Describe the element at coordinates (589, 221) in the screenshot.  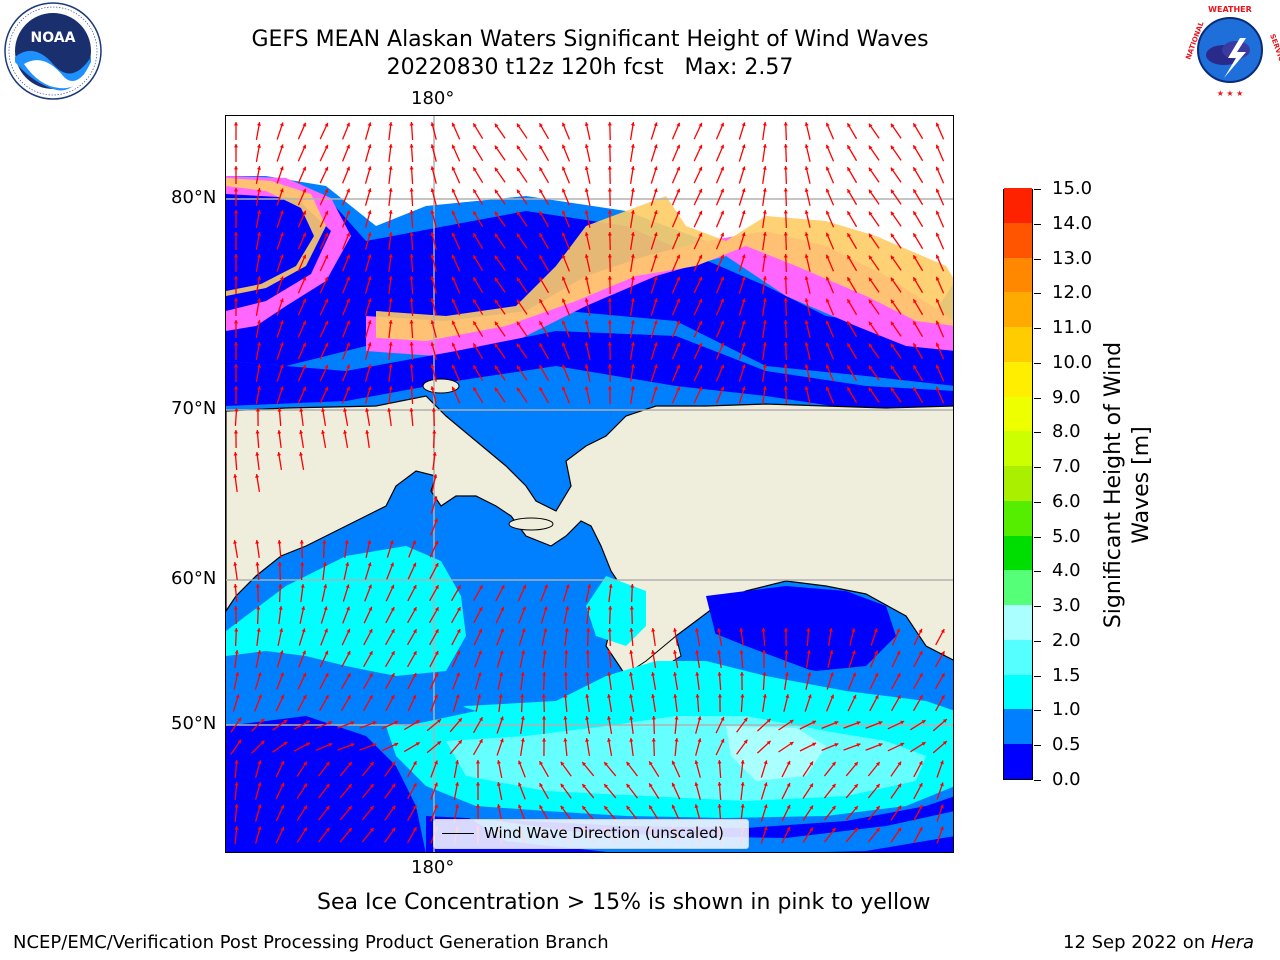
I see `arctic-open-area` at that location.